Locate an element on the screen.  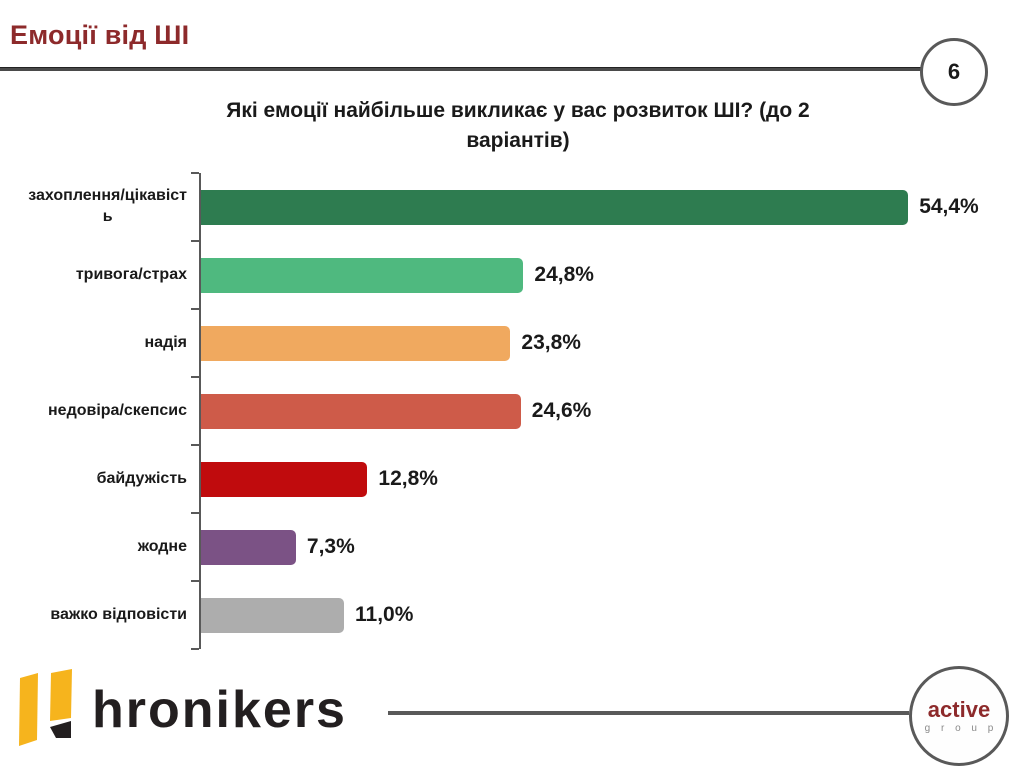
chart-row: надія 23,8% is located at coordinates (505, 342).